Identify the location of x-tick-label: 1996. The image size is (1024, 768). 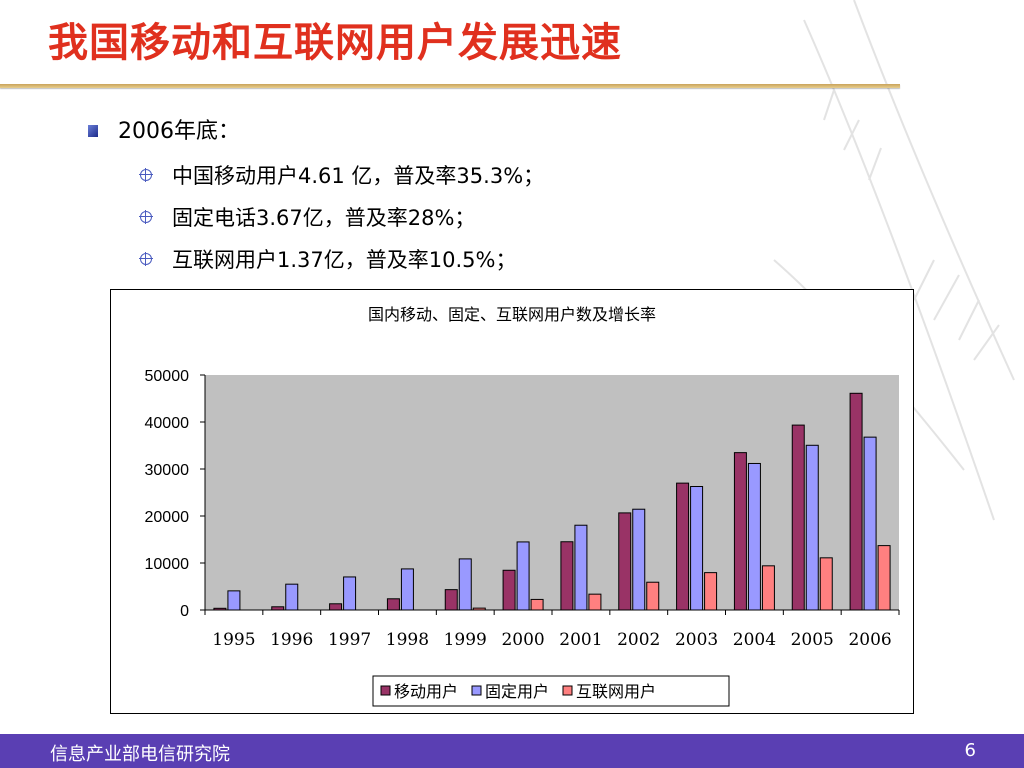
(291, 640).